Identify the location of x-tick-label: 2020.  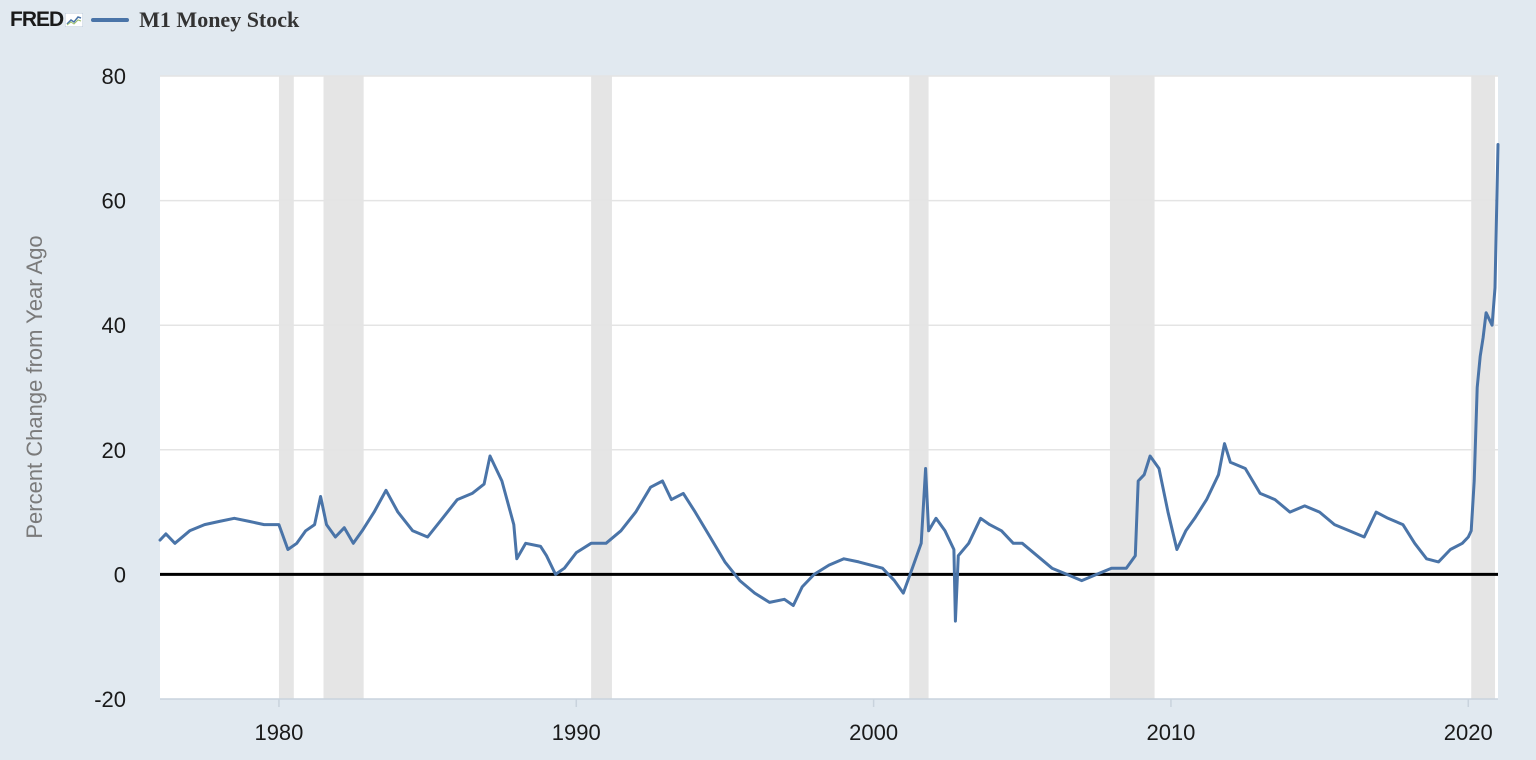
(1468, 732).